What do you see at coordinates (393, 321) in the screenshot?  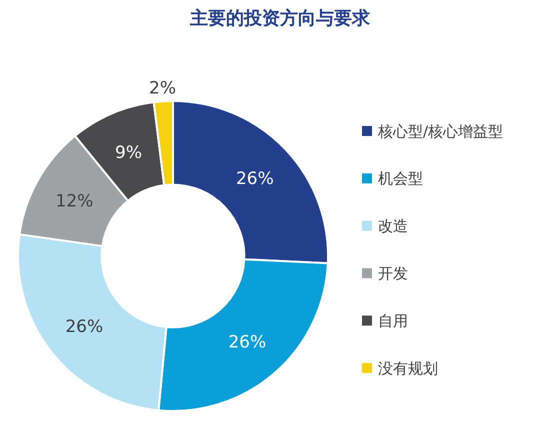 I see `legend-label: 自用` at bounding box center [393, 321].